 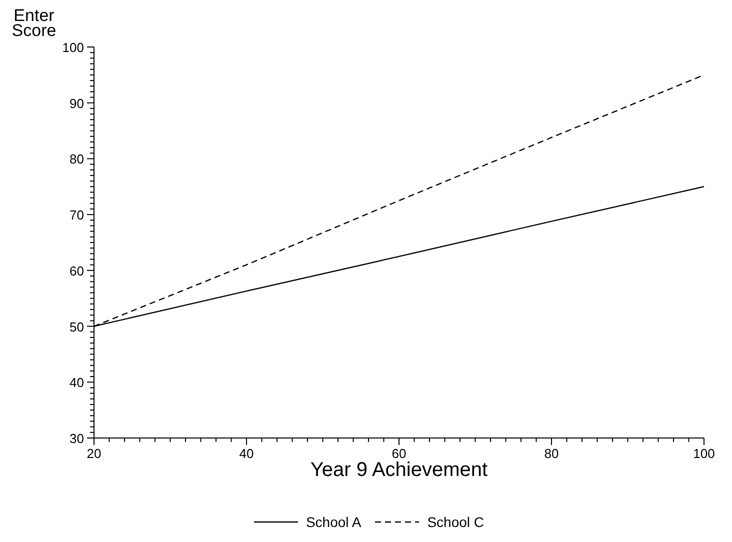 What do you see at coordinates (399, 453) in the screenshot?
I see `x-tick-label: 60` at bounding box center [399, 453].